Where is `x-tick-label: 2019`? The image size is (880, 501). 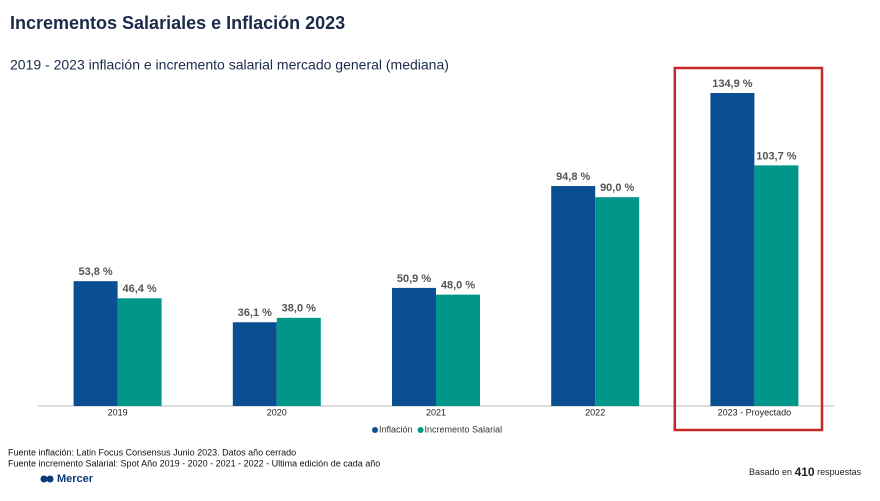 x-tick-label: 2019 is located at coordinates (118, 412).